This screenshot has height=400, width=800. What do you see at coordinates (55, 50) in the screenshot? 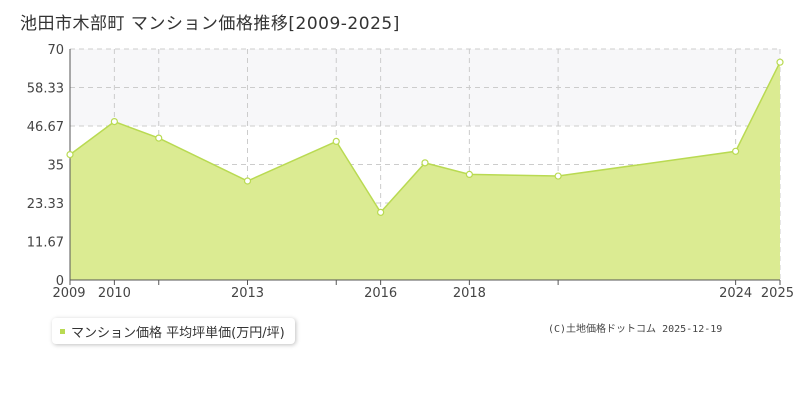
I see `y-tick-label: 70` at bounding box center [55, 50].